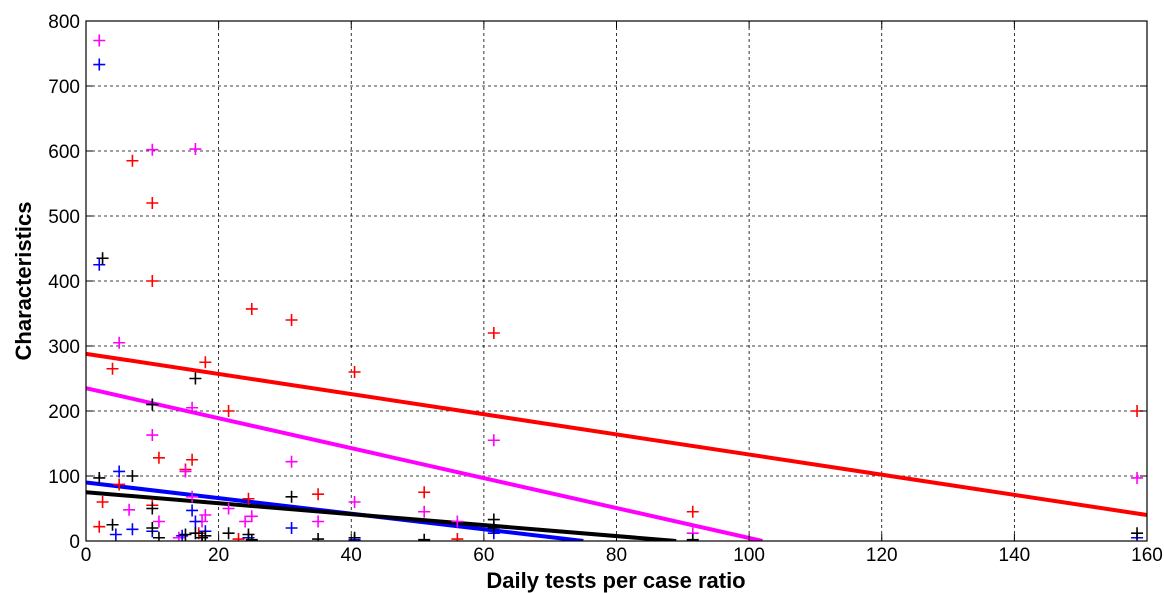 This screenshot has height=593, width=1164. Describe the element at coordinates (64, 87) in the screenshot. I see `y-tick-label: 700` at that location.